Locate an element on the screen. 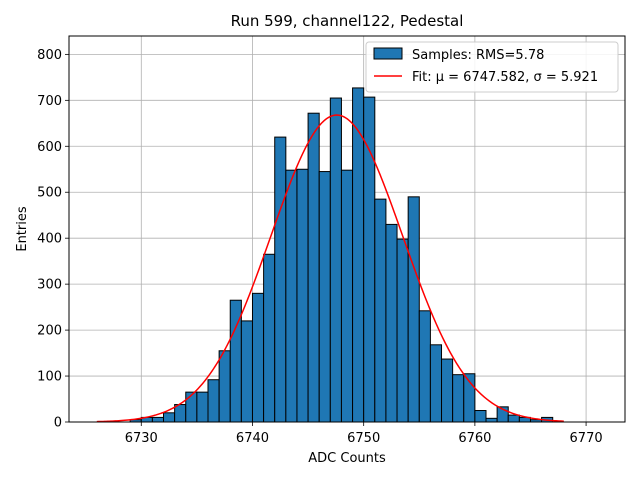 The width and height of the screenshot is (640, 480). y-tick-label: 800 is located at coordinates (49, 55).